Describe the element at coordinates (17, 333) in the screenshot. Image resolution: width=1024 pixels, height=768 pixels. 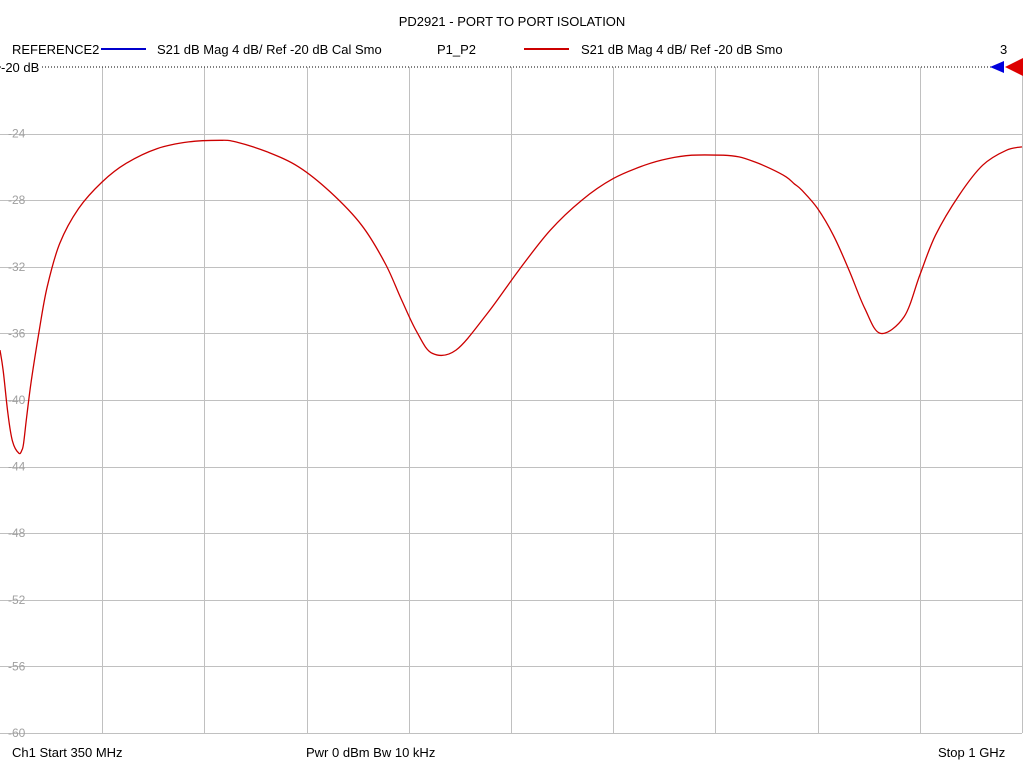
I see `y-tick-label: -36` at that location.